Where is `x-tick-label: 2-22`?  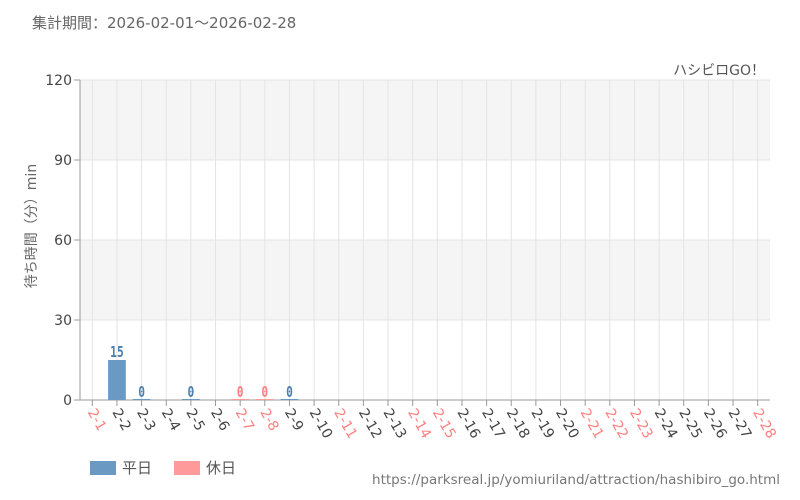
x-tick-label: 2-22 is located at coordinates (616, 424).